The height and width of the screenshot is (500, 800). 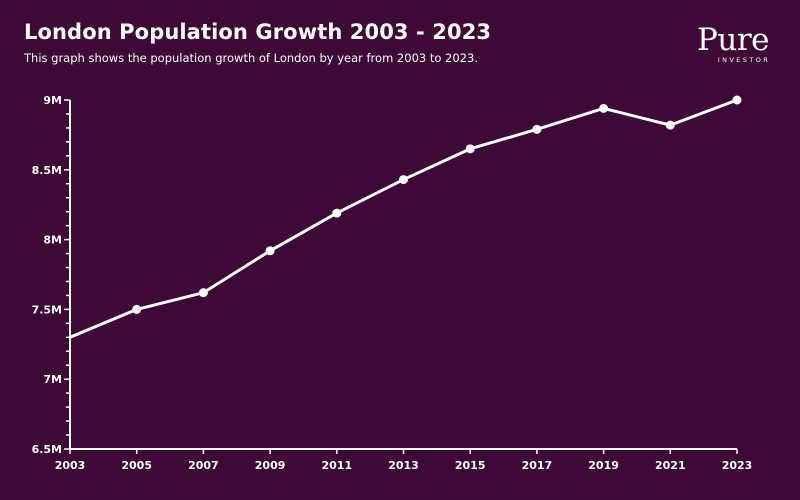 I want to click on y-tick-label: 8M, so click(x=52, y=240).